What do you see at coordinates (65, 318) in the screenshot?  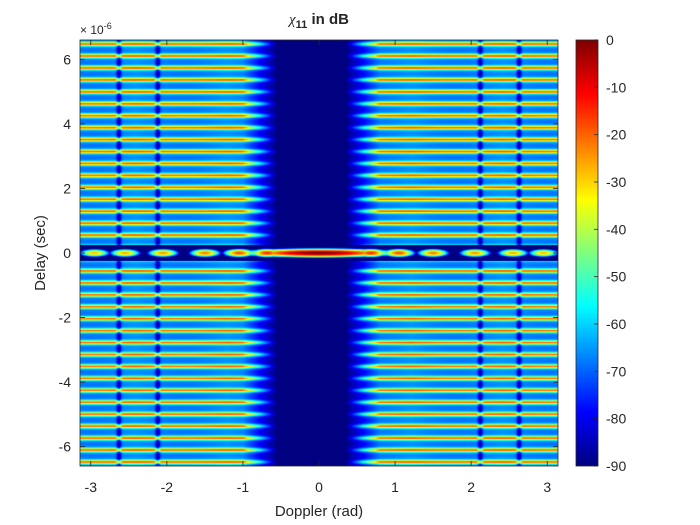 I see `y-tick-label: -2` at bounding box center [65, 318].